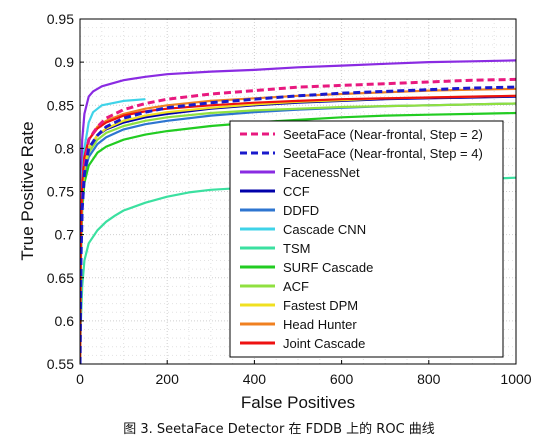  What do you see at coordinates (27, 190) in the screenshot?
I see `y-axis-label: True Positive Rate` at bounding box center [27, 190].